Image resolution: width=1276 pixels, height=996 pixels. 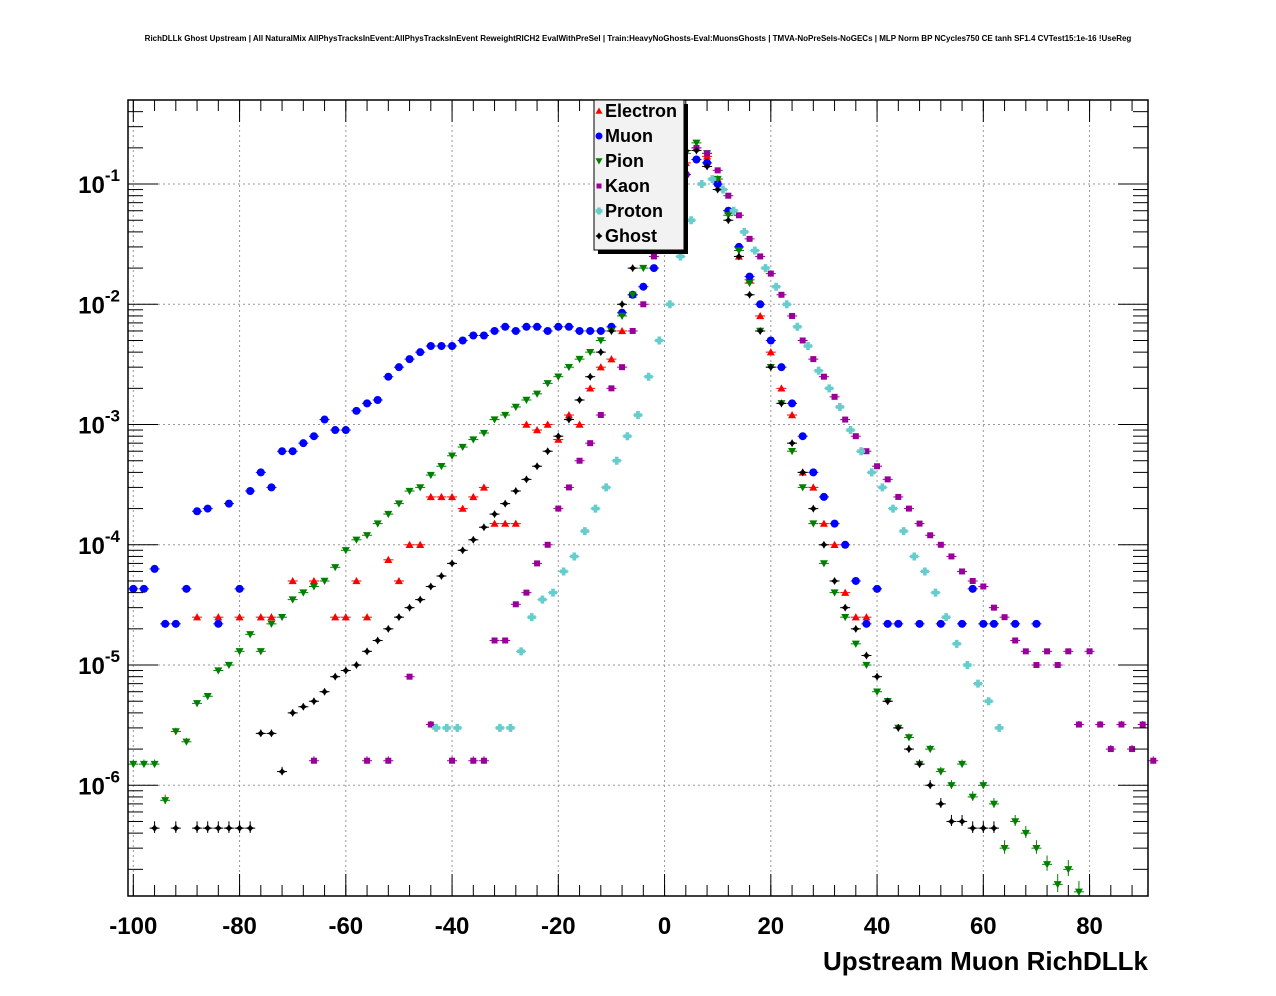 I want to click on legend-label-muon: Muon, so click(x=629, y=136).